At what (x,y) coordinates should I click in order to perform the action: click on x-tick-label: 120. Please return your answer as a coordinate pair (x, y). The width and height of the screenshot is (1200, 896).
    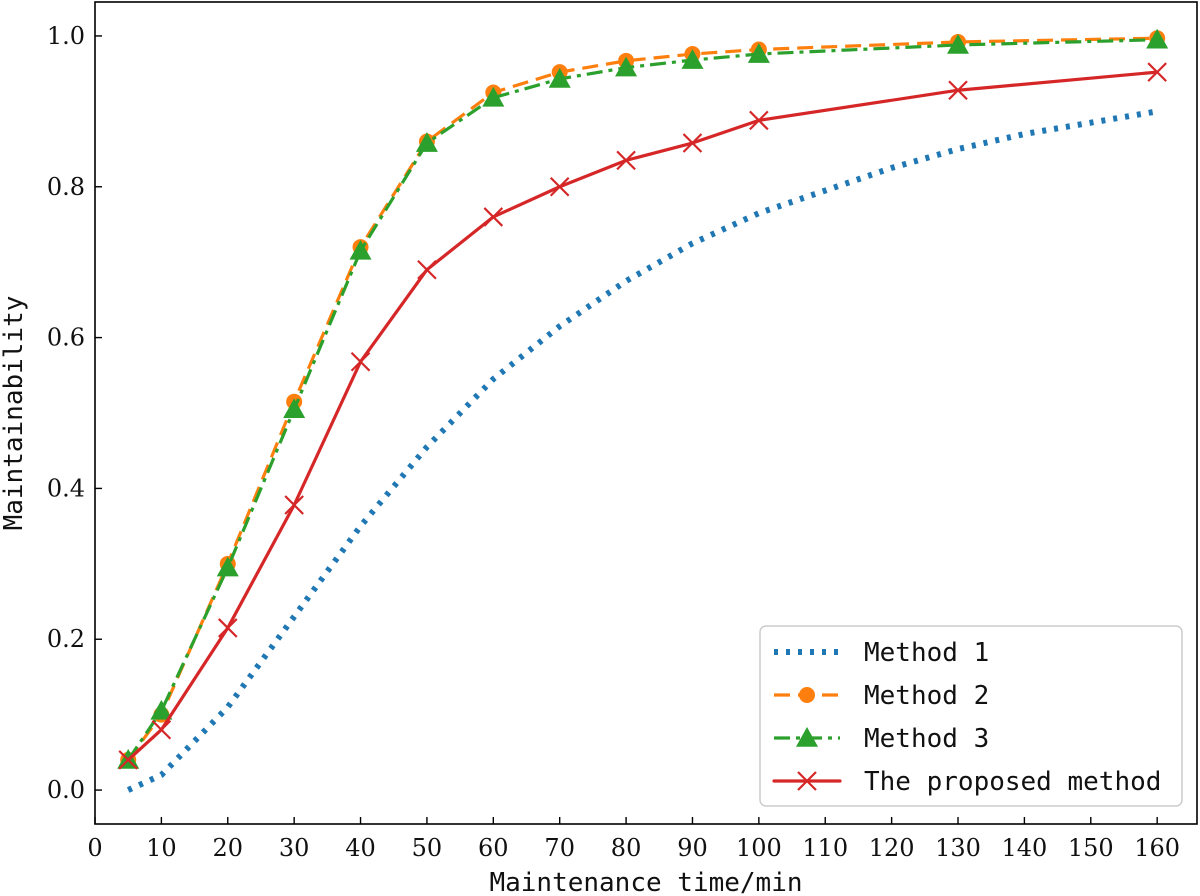
    Looking at the image, I should click on (892, 848).